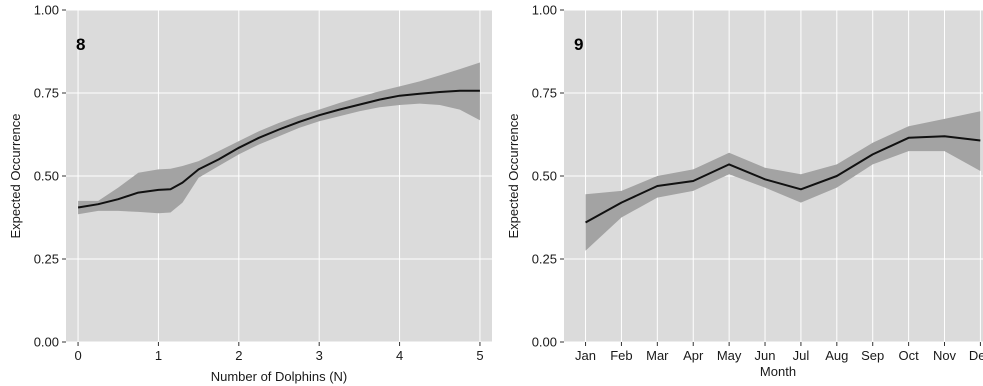  Describe the element at coordinates (872, 355) in the screenshot. I see `x-tick-label: Sep` at that location.